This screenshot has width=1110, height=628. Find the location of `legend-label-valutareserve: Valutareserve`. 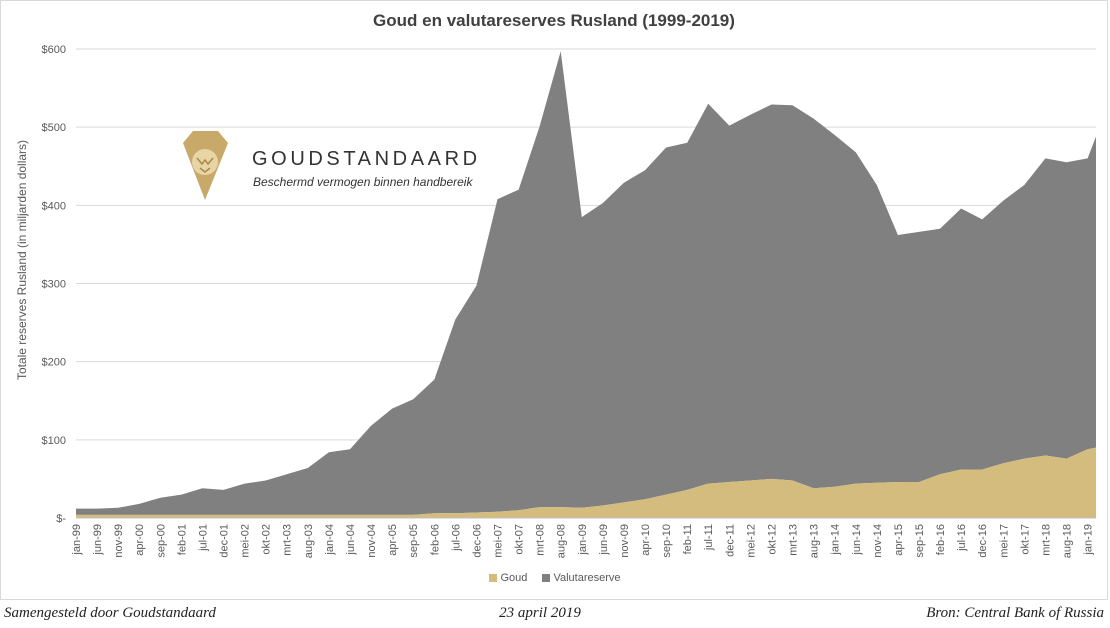

legend-label-valutareserve: Valutareserve is located at coordinates (587, 578).